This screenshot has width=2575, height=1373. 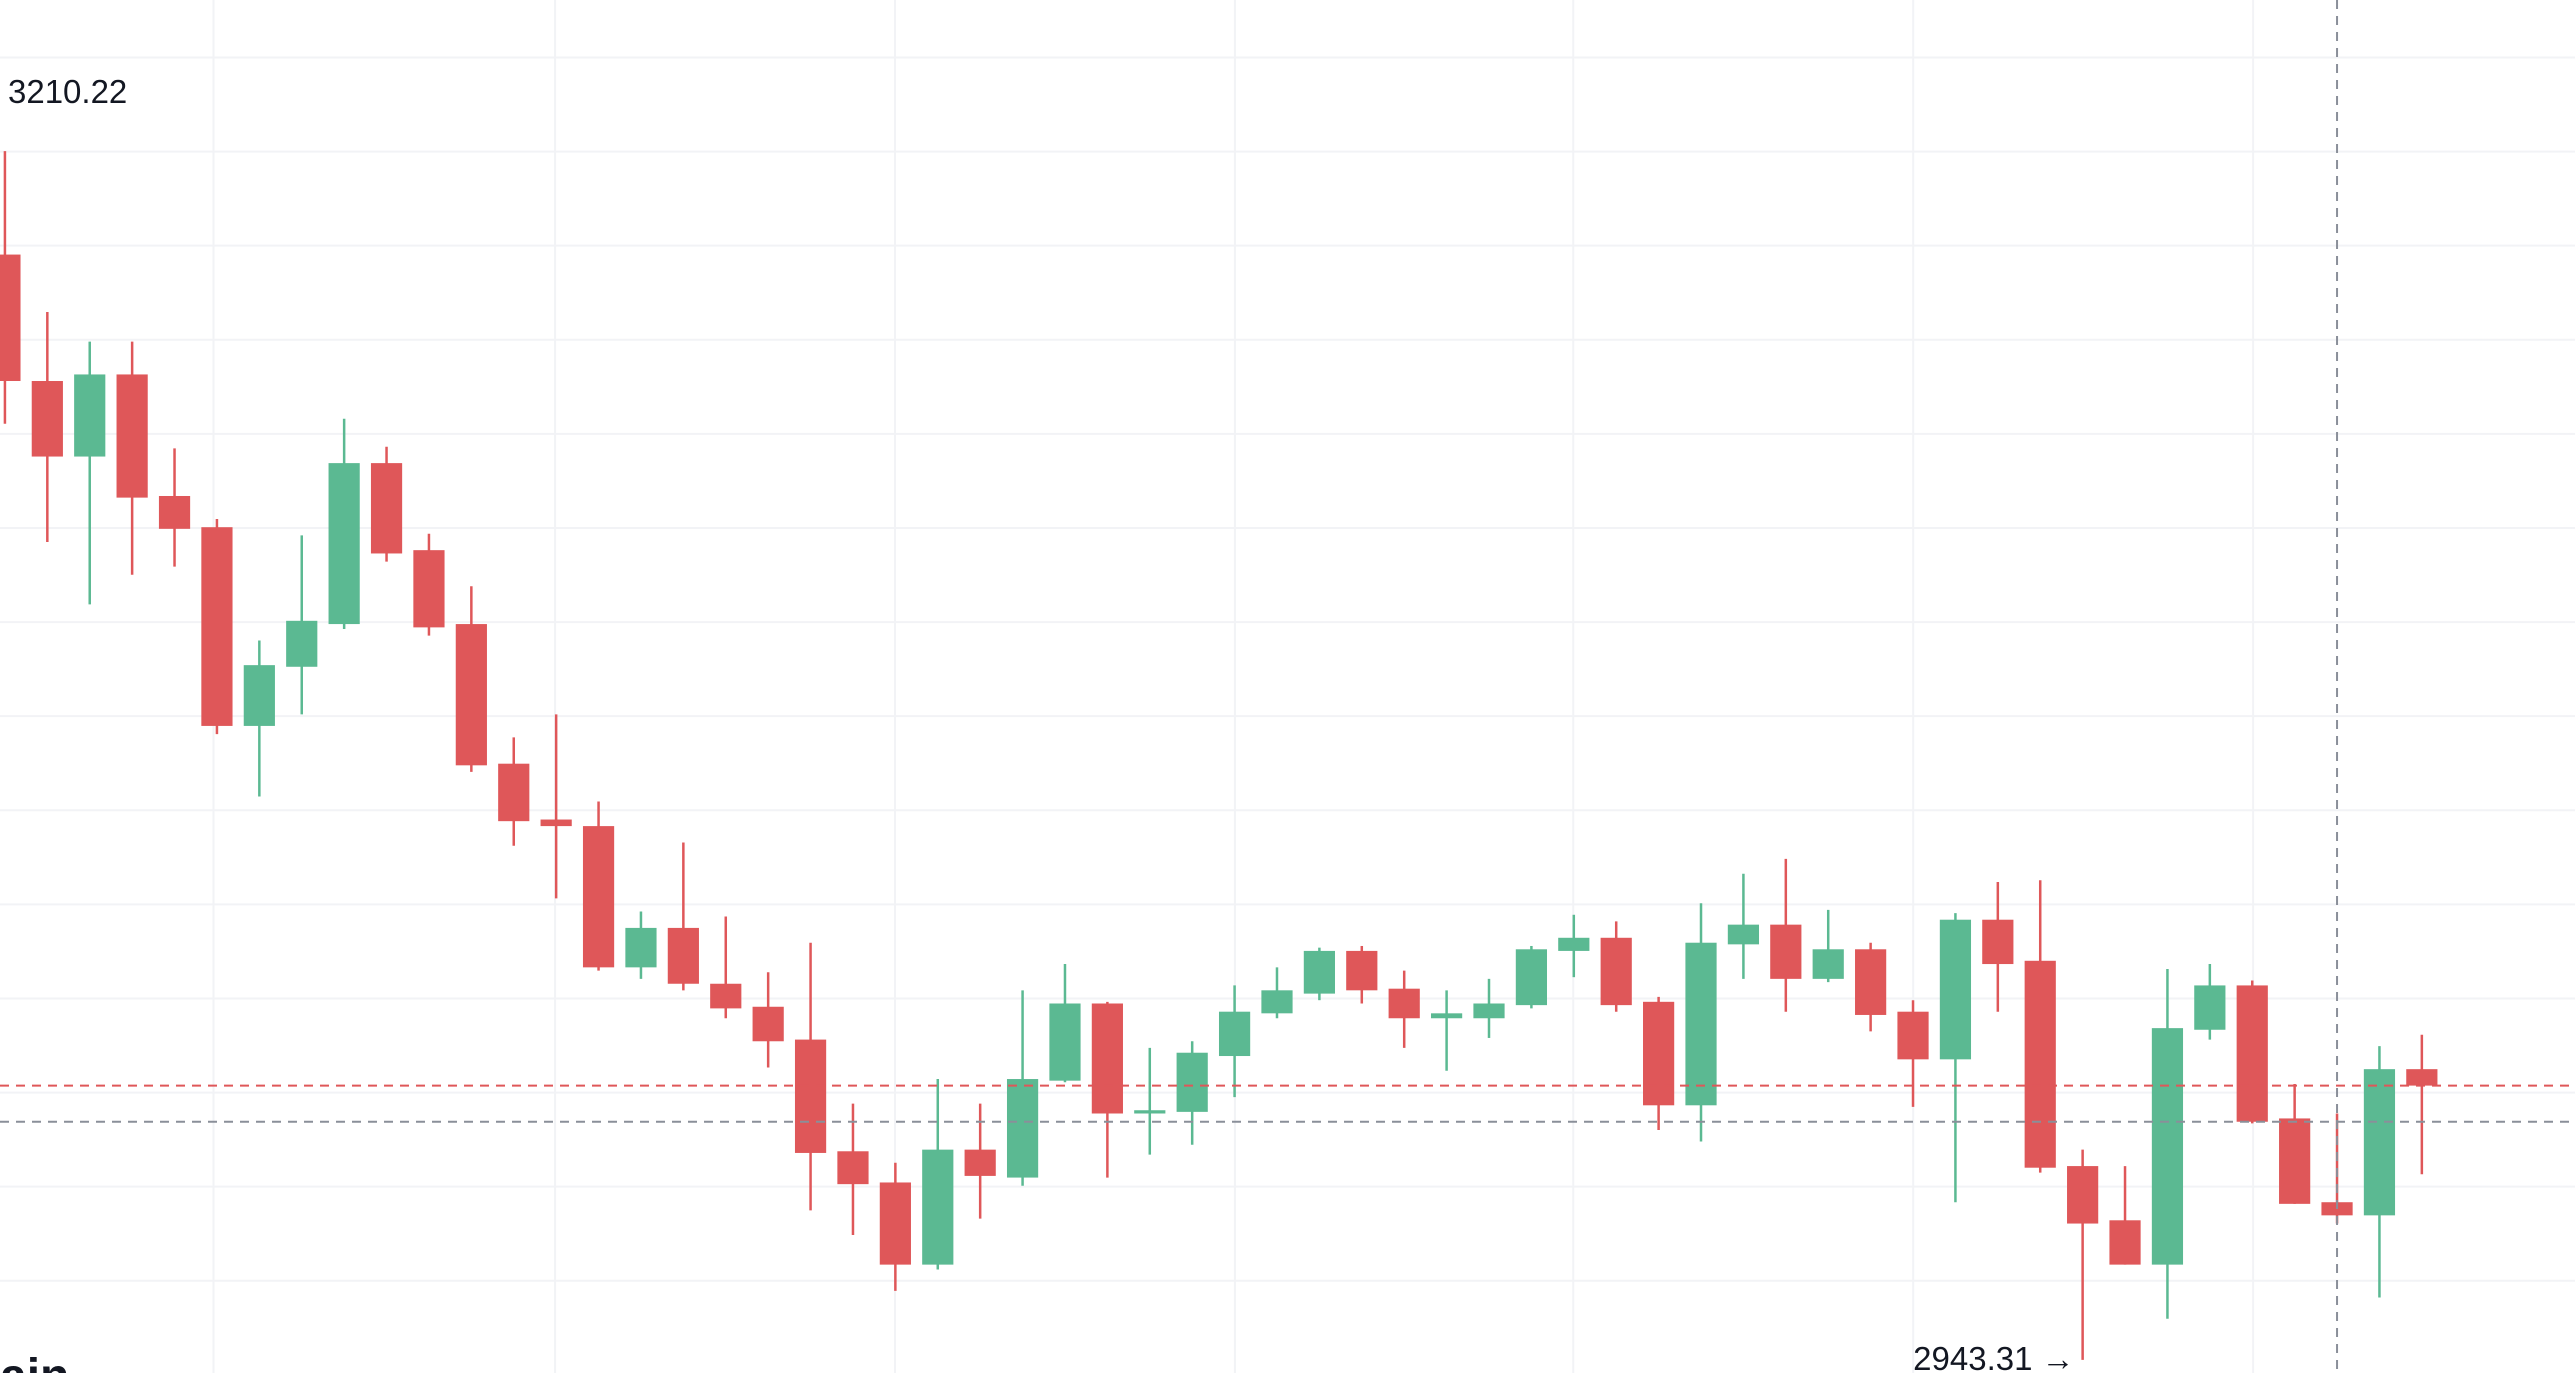 What do you see at coordinates (34, 1361) in the screenshot?
I see `chart-title: ain` at bounding box center [34, 1361].